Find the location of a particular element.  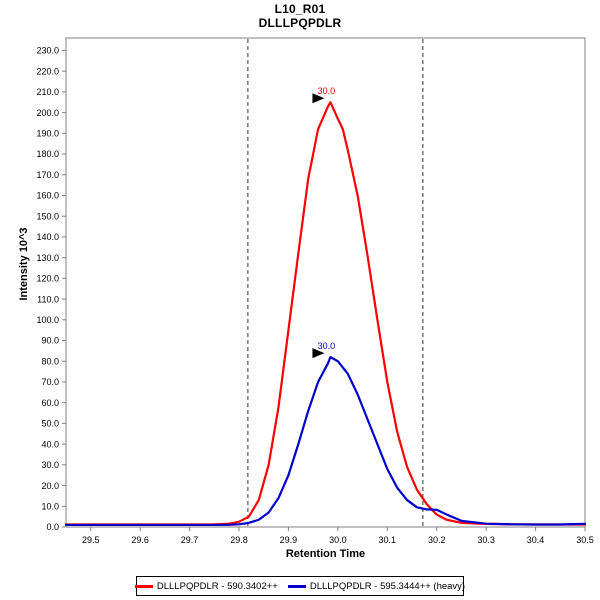

page-title: L10_R01 is located at coordinates (300, 9).